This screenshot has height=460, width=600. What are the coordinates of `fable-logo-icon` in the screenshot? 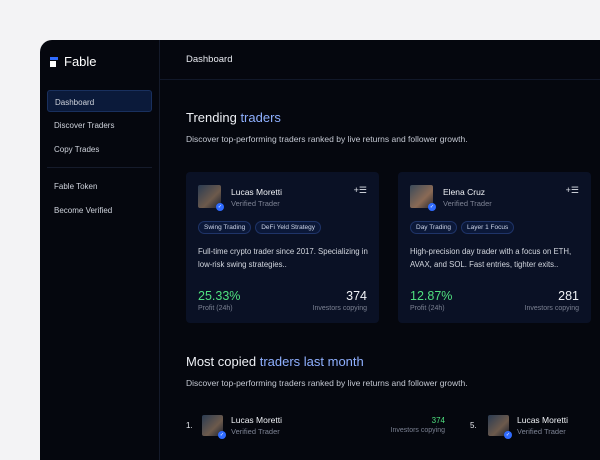 It's located at (54, 61).